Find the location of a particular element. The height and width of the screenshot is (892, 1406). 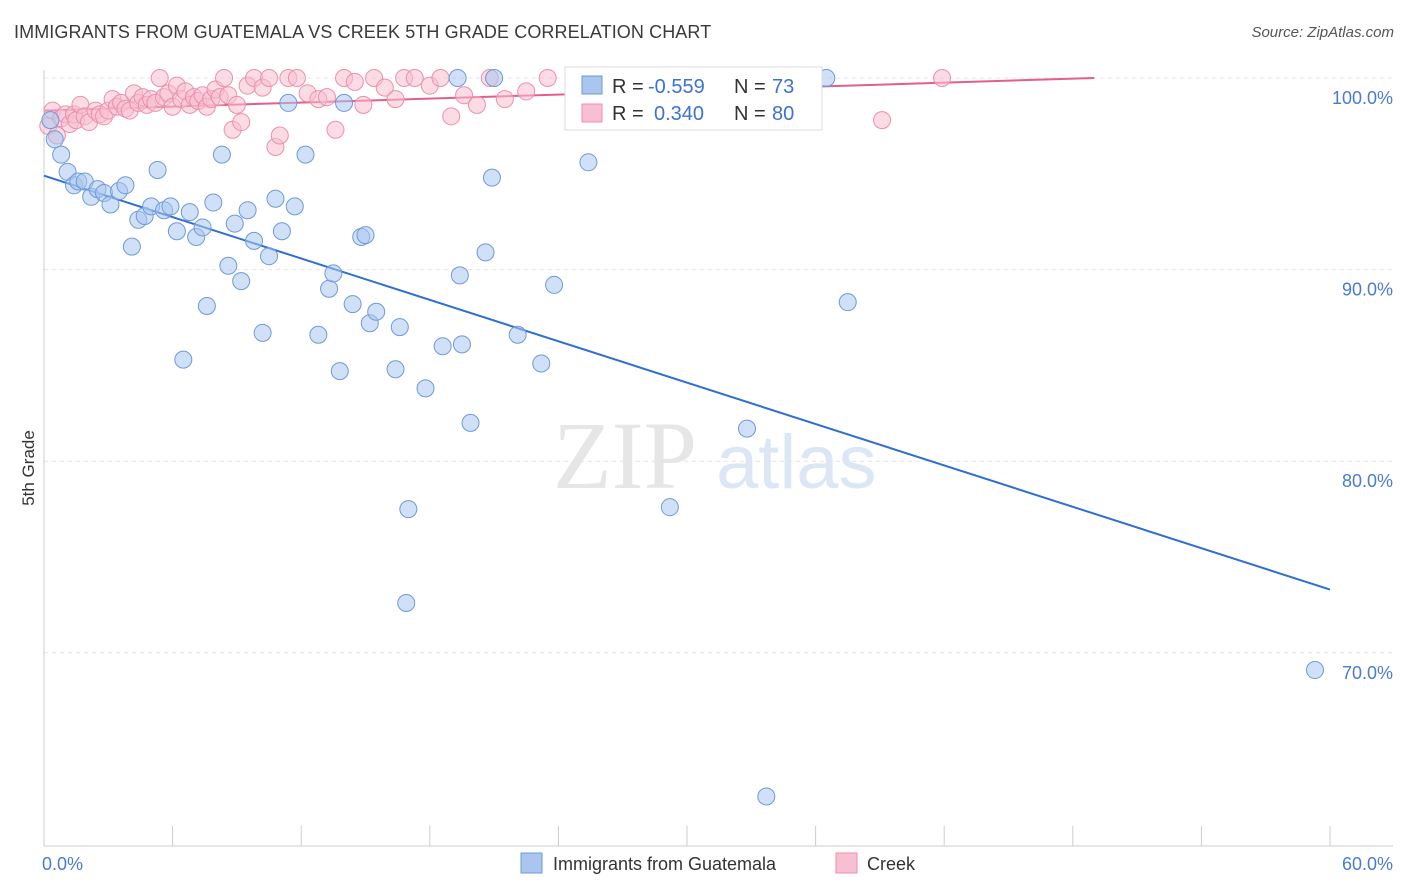

stats-n-value-pink: 80 is located at coordinates (783, 114).